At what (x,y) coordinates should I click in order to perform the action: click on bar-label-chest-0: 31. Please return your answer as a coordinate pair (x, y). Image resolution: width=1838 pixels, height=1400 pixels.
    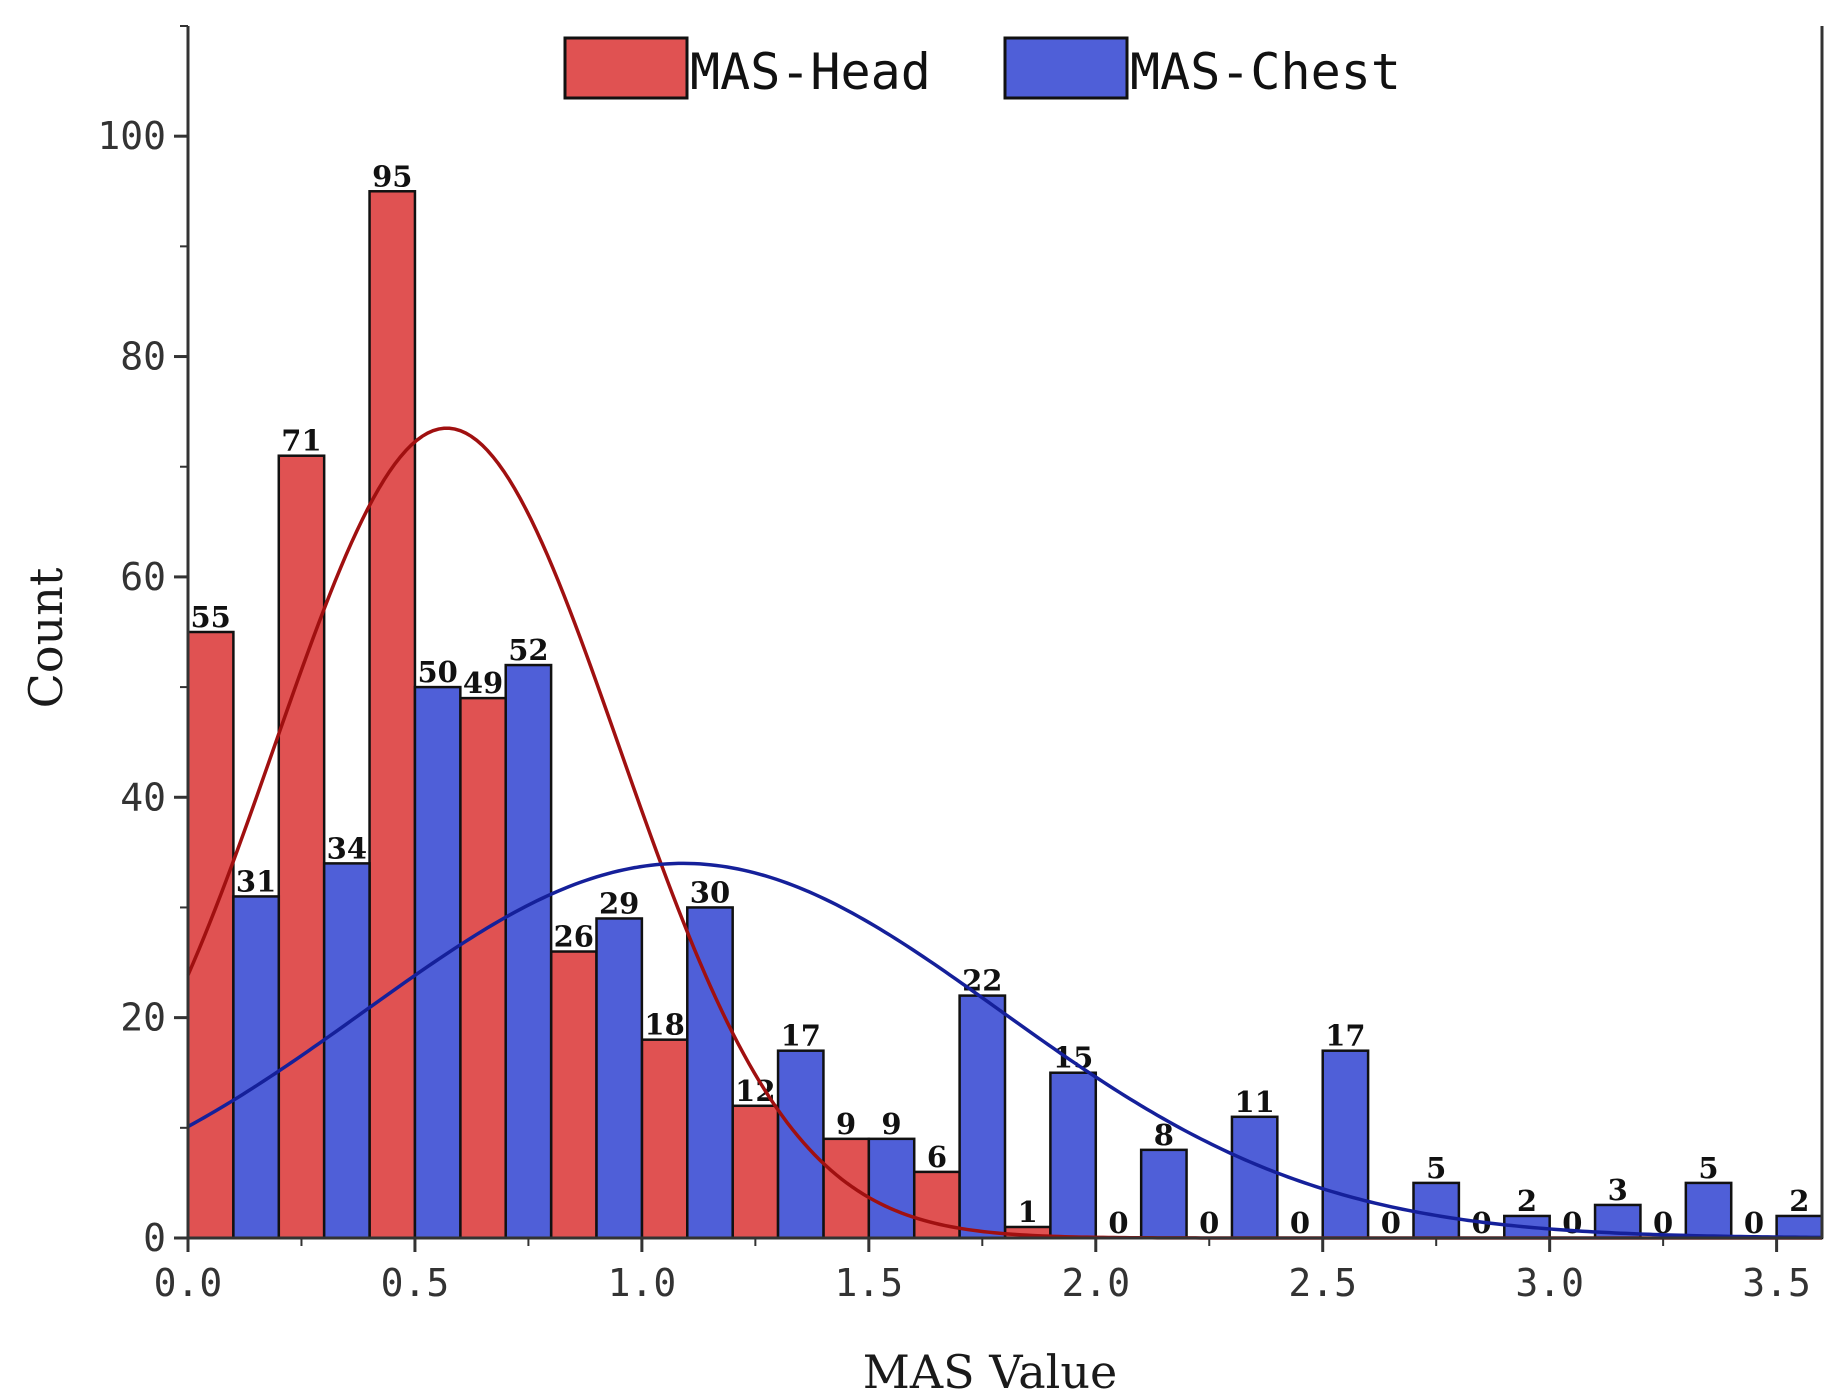
    Looking at the image, I should click on (256, 881).